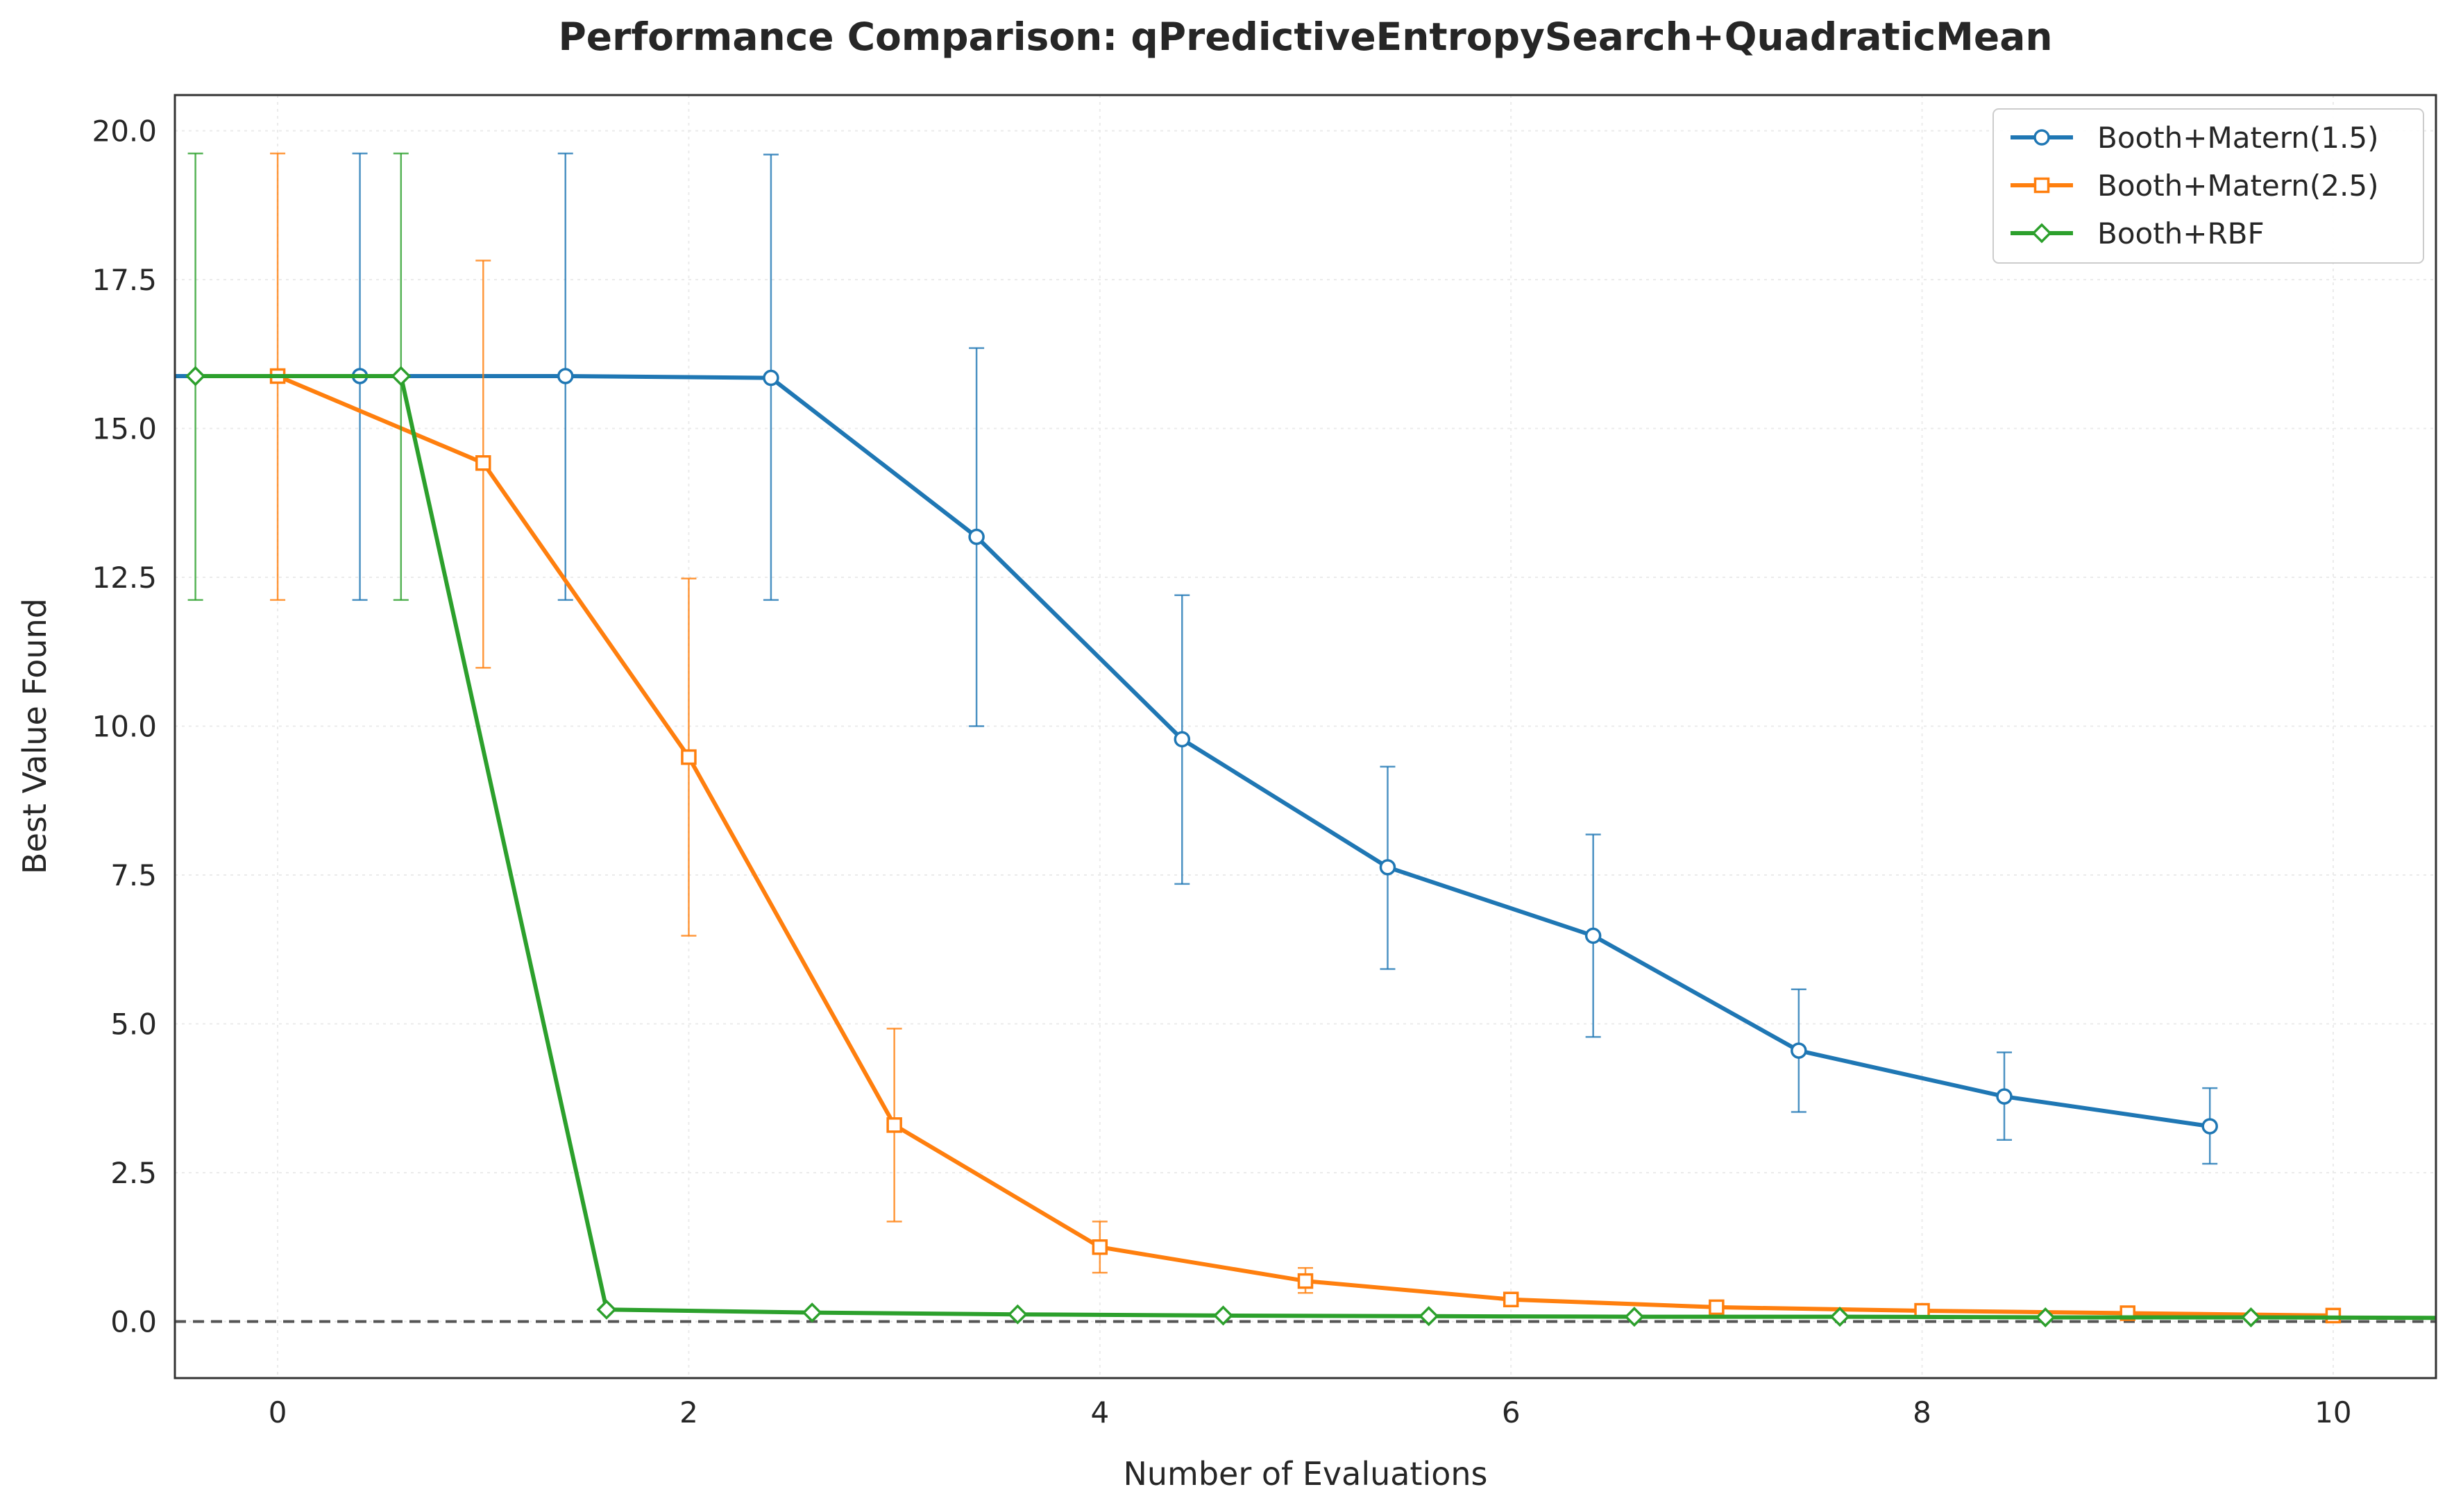 The height and width of the screenshot is (1512, 2454). What do you see at coordinates (1099, 1412) in the screenshot?
I see `x-tick-label: 4` at bounding box center [1099, 1412].